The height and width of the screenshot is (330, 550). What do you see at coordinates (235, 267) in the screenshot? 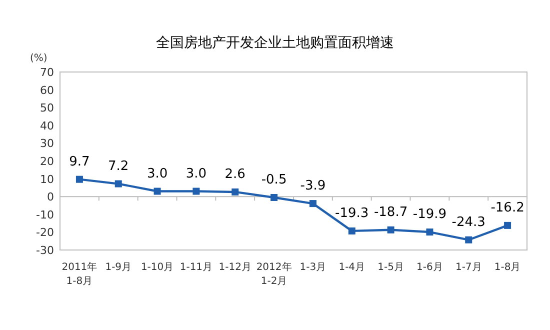
I see `x-tick-label: 1-12月` at bounding box center [235, 267].